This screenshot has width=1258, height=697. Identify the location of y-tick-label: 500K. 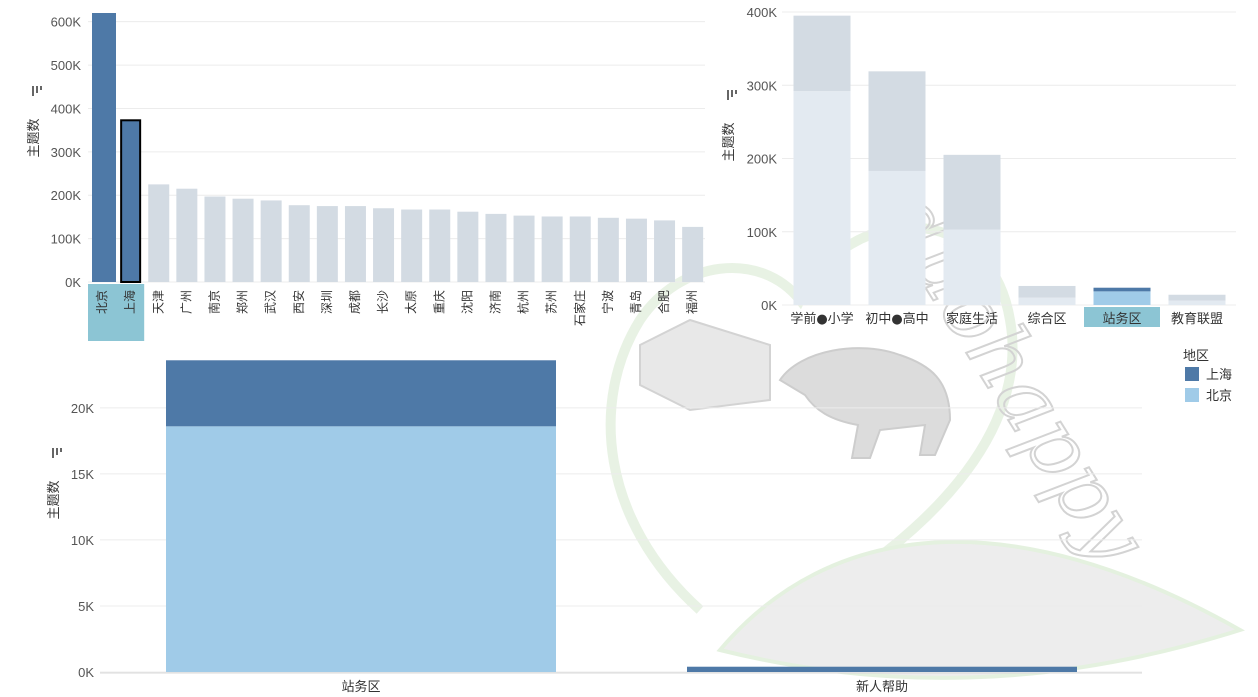
(66, 65).